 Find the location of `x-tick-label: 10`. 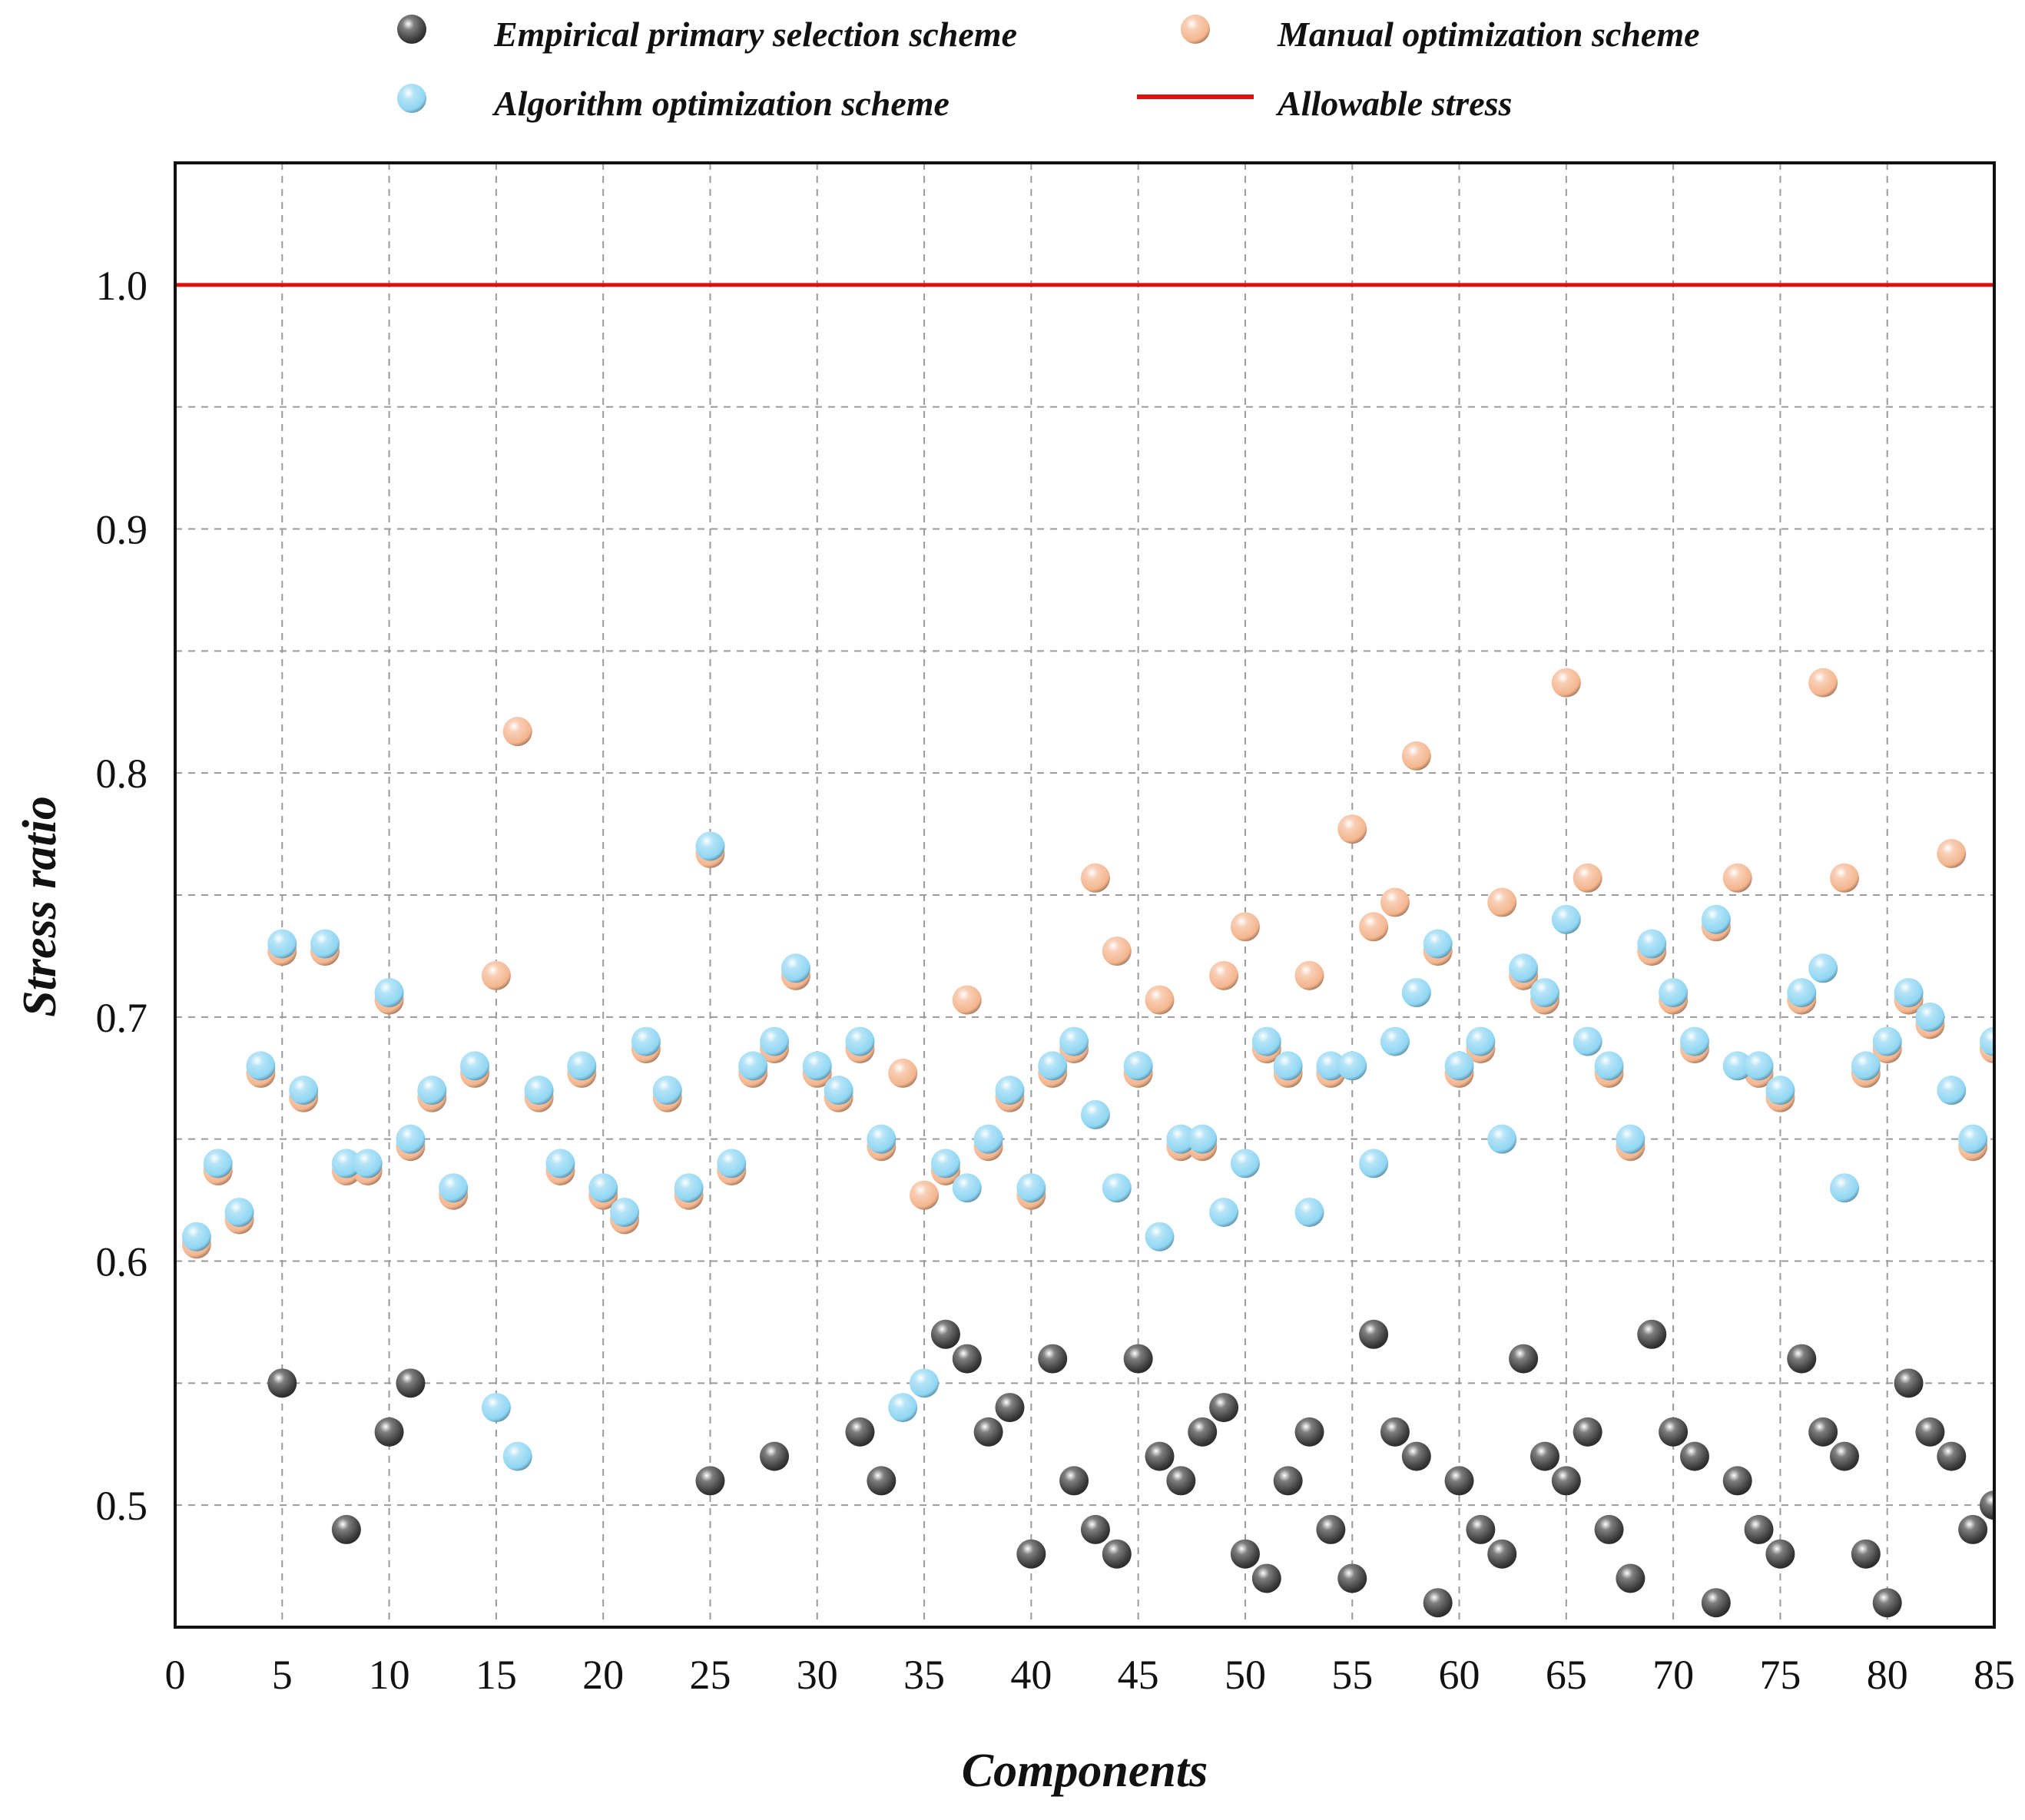

x-tick-label: 10 is located at coordinates (389, 1675).